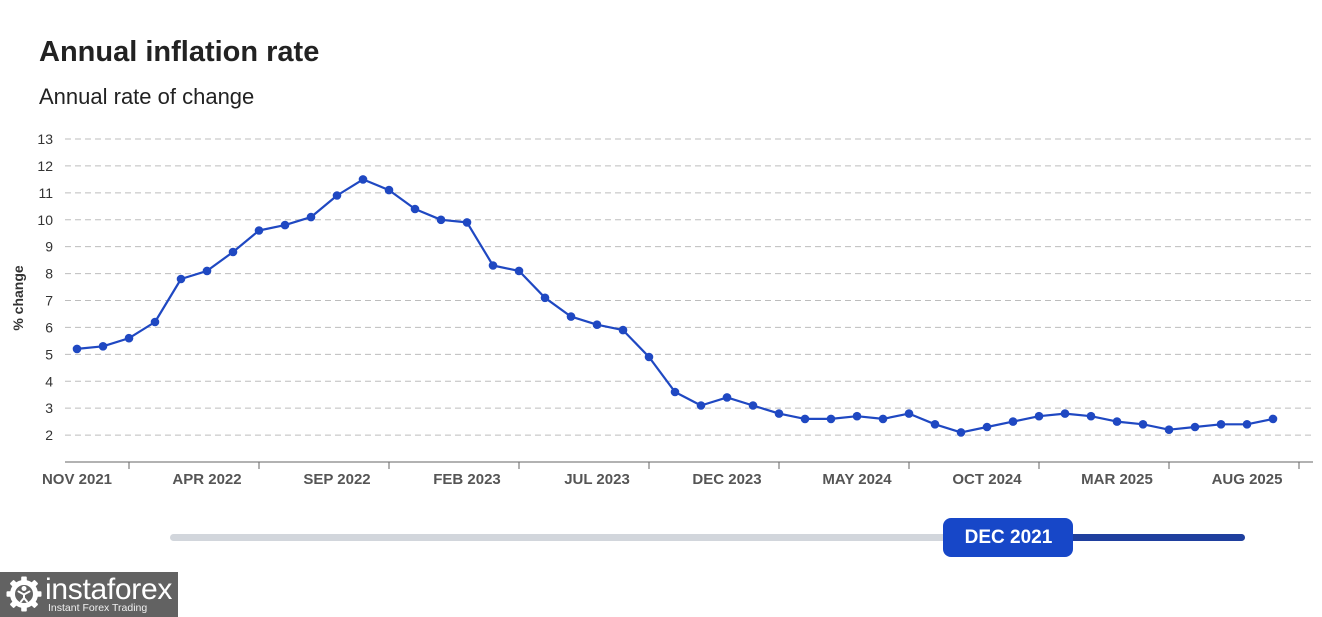 The width and height of the screenshot is (1322, 617). What do you see at coordinates (45, 287) in the screenshot?
I see `y-axis-labels: 2 3 4 5 6 7 8 9 10 11 12 13` at bounding box center [45, 287].